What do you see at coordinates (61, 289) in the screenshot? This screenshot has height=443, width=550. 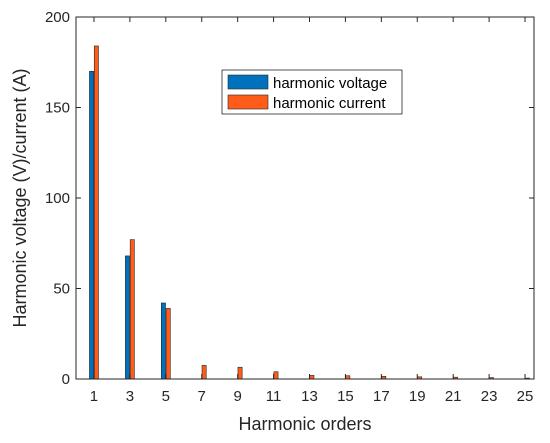 I see `y-tick-label: 50` at bounding box center [61, 289].